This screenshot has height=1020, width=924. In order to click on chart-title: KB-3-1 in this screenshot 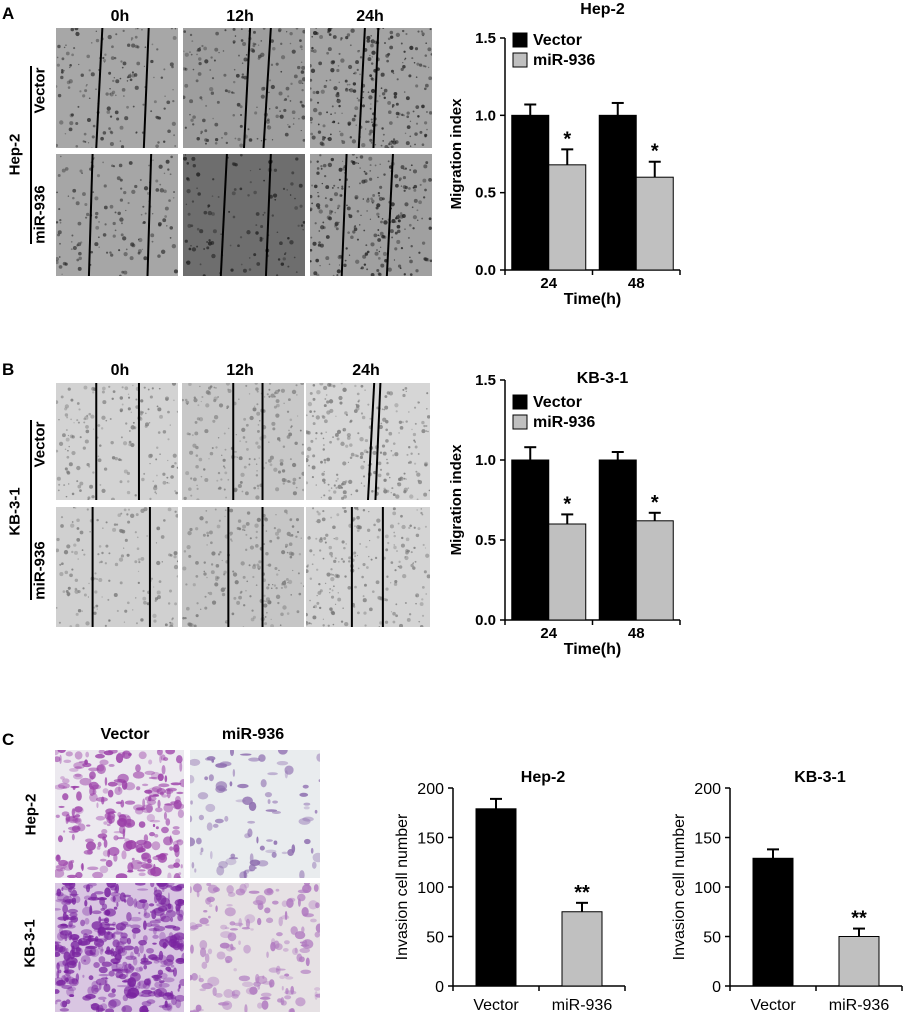, I will do `click(820, 777)`.